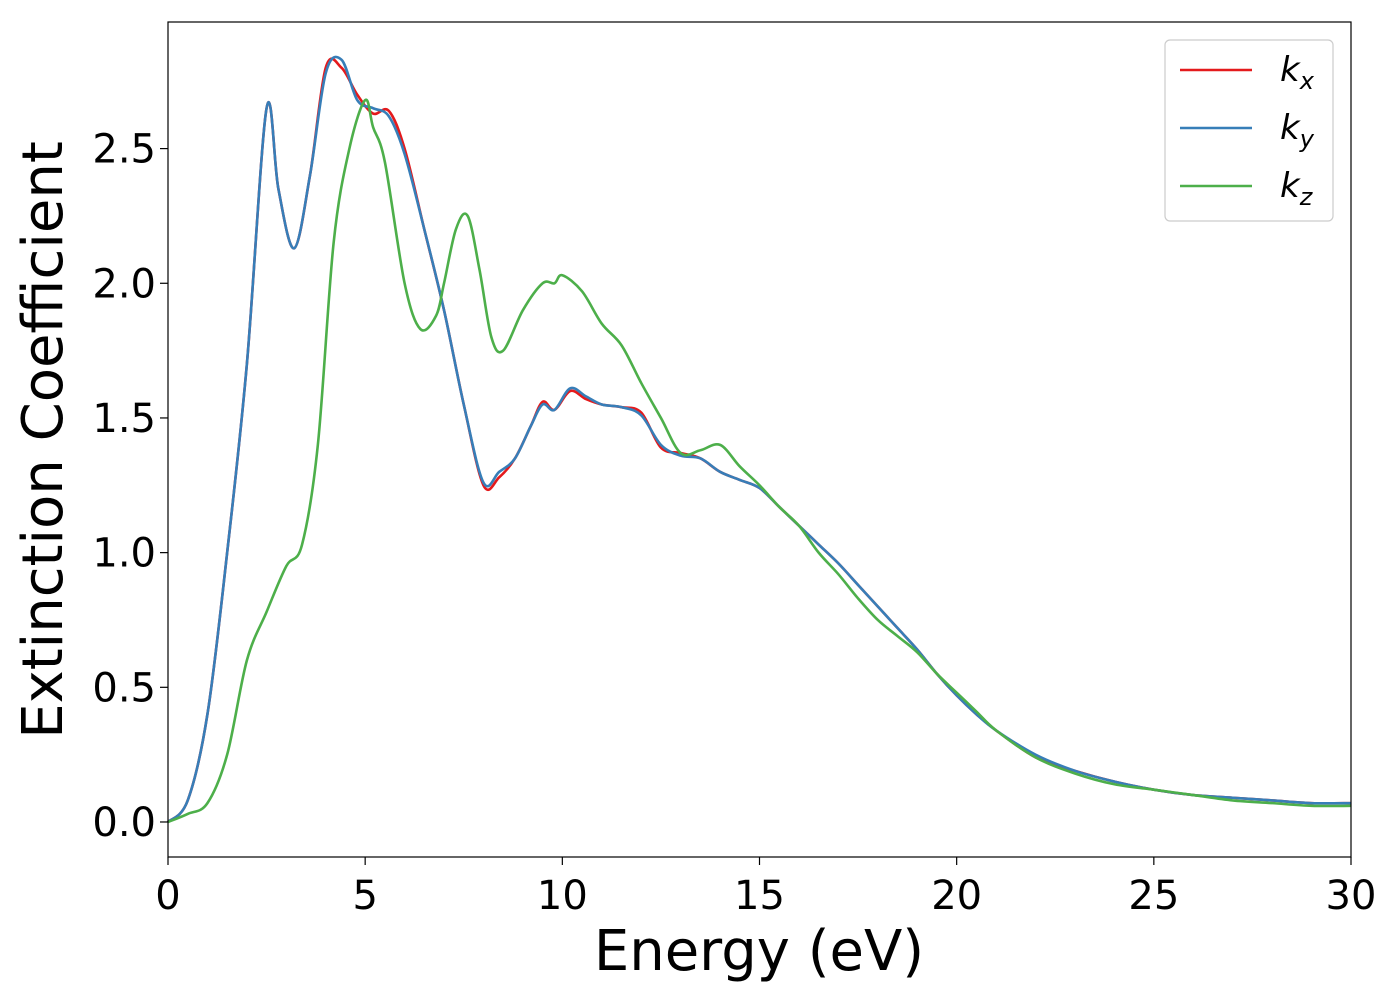 This screenshot has width=1400, height=1000. What do you see at coordinates (43, 440) in the screenshot?
I see `y-axis-title: Extinction Coefficient` at bounding box center [43, 440].